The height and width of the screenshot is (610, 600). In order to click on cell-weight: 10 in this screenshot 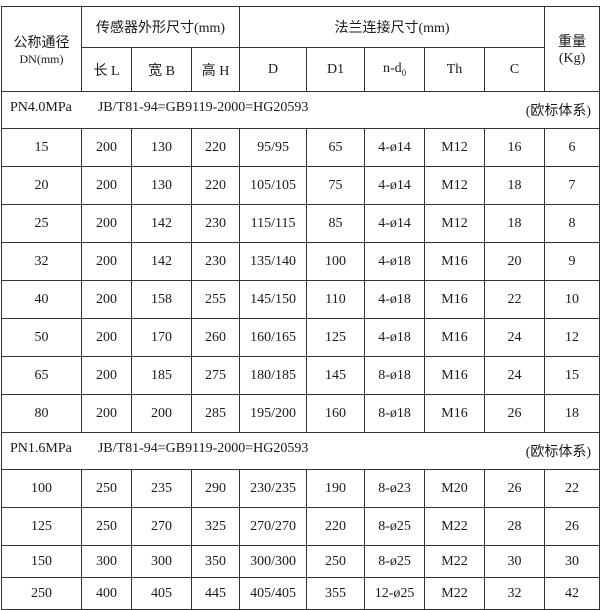, I will do `click(572, 299)`.